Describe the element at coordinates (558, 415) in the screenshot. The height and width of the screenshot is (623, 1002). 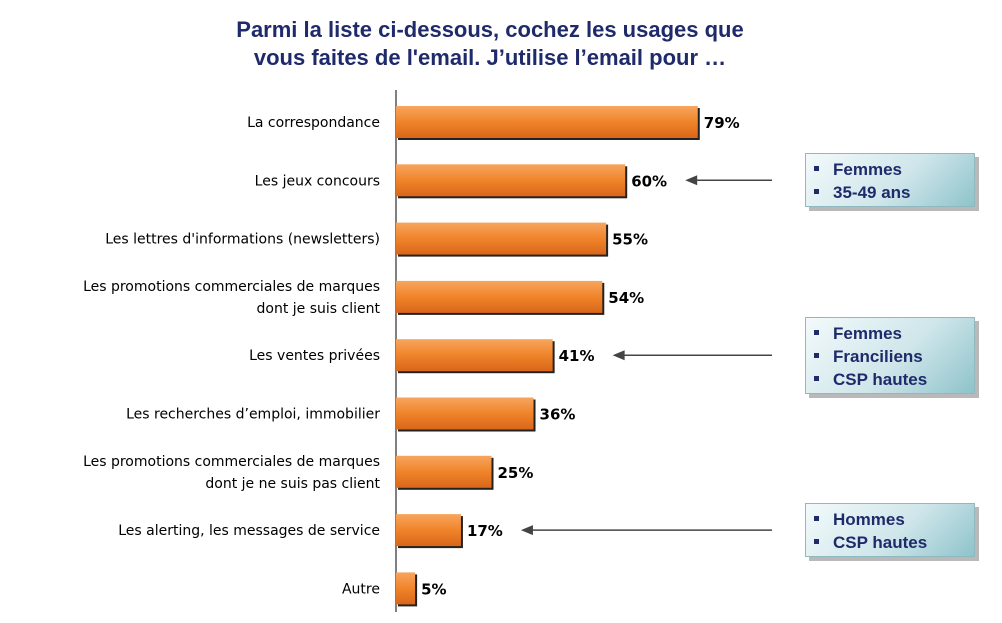
I see `bar-value-label: 36%` at that location.